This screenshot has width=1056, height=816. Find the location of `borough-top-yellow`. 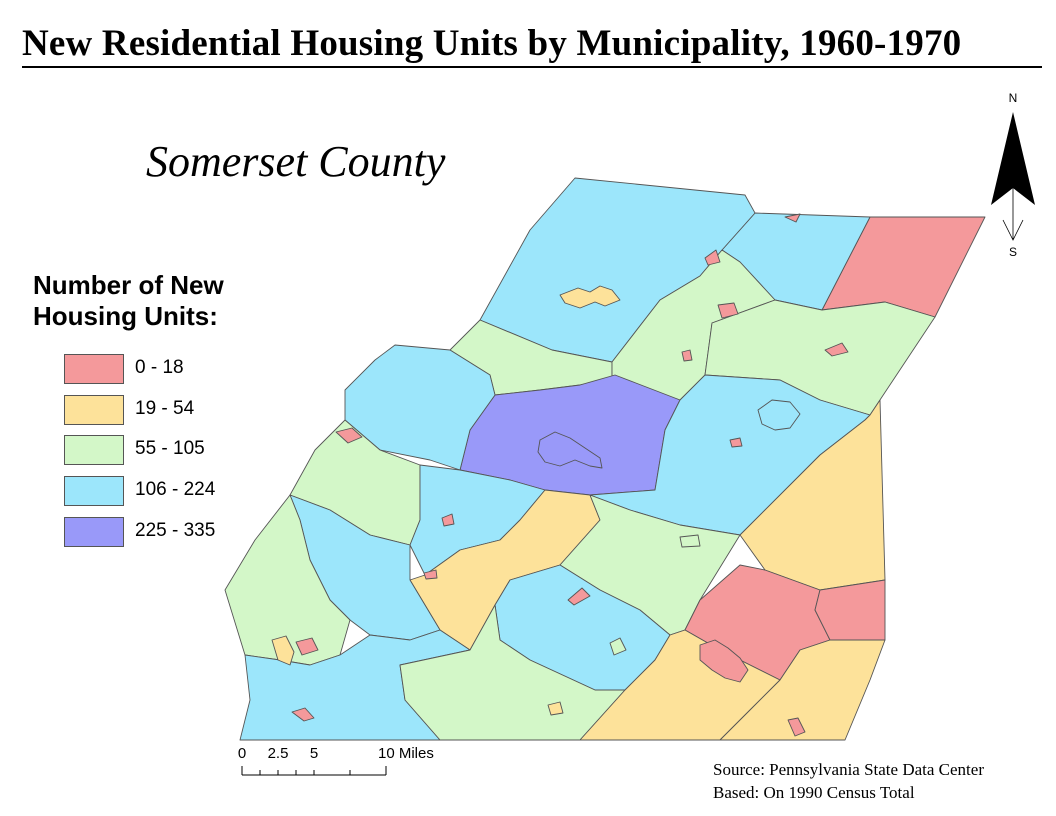

borough-top-yellow is located at coordinates (590, 297).